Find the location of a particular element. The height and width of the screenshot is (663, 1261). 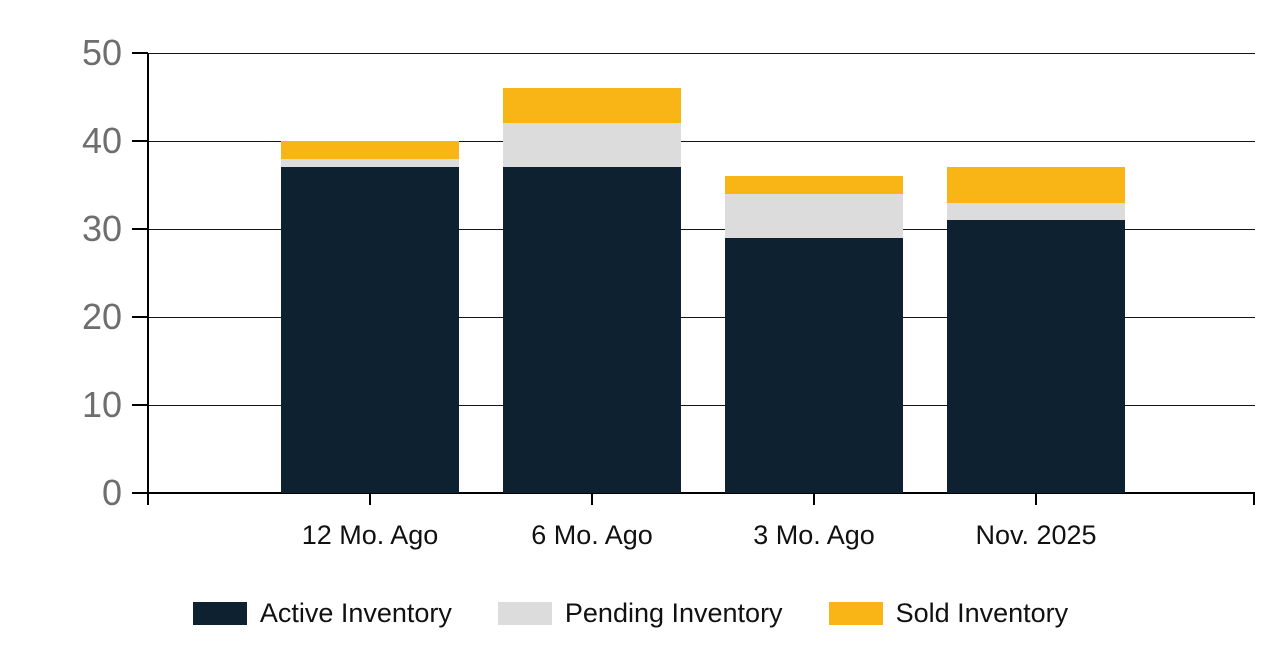

legend-swatch-active-inventory is located at coordinates (219, 613).